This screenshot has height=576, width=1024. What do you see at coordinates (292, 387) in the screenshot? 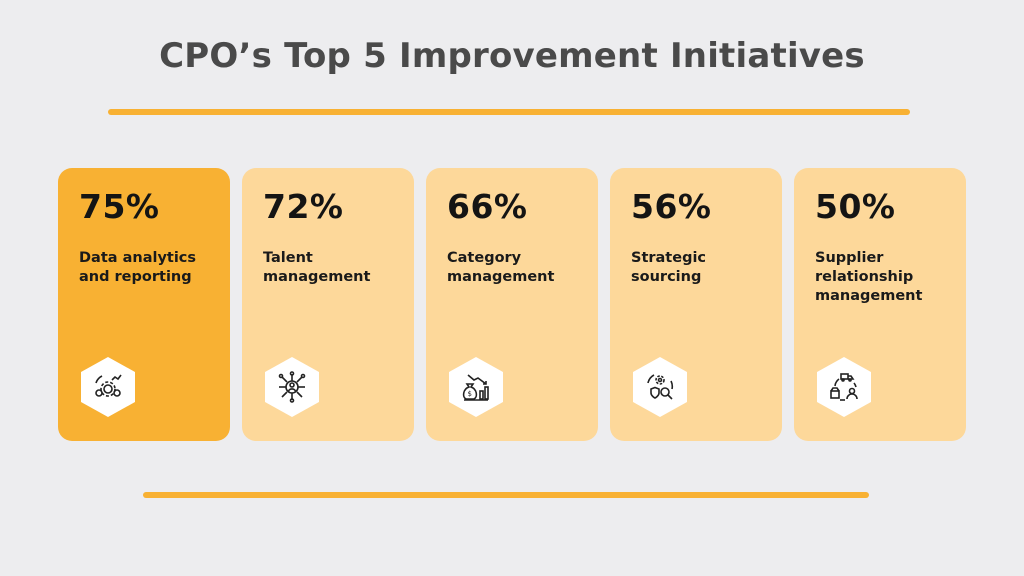
I see `network-person-icon` at bounding box center [292, 387].